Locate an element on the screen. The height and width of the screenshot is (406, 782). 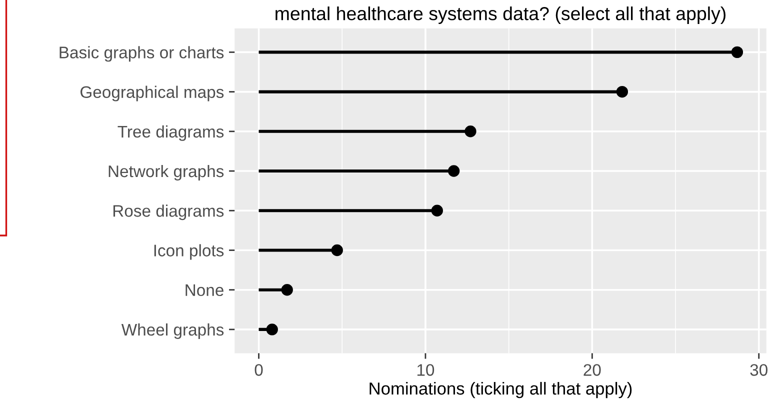
x-tick-label: 10 is located at coordinates (425, 370).